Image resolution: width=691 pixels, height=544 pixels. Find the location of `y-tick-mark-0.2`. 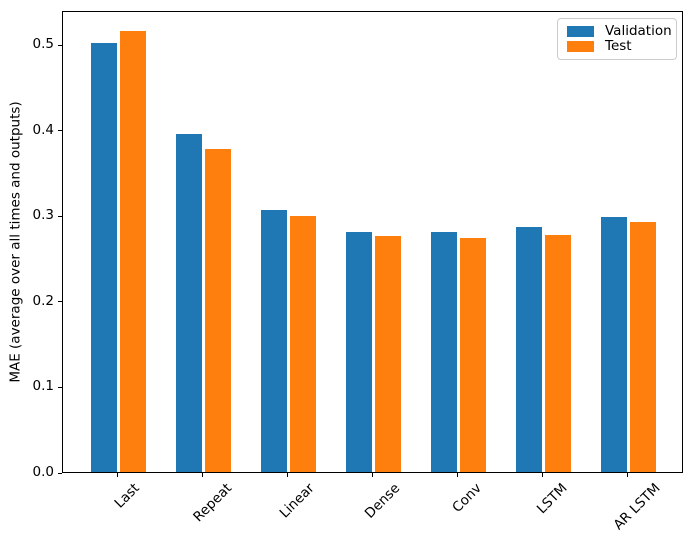

y-tick-mark-0.2 is located at coordinates (60, 302).